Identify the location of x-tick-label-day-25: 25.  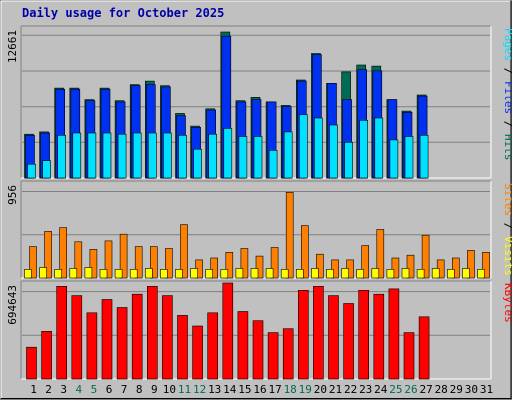
(395, 389).